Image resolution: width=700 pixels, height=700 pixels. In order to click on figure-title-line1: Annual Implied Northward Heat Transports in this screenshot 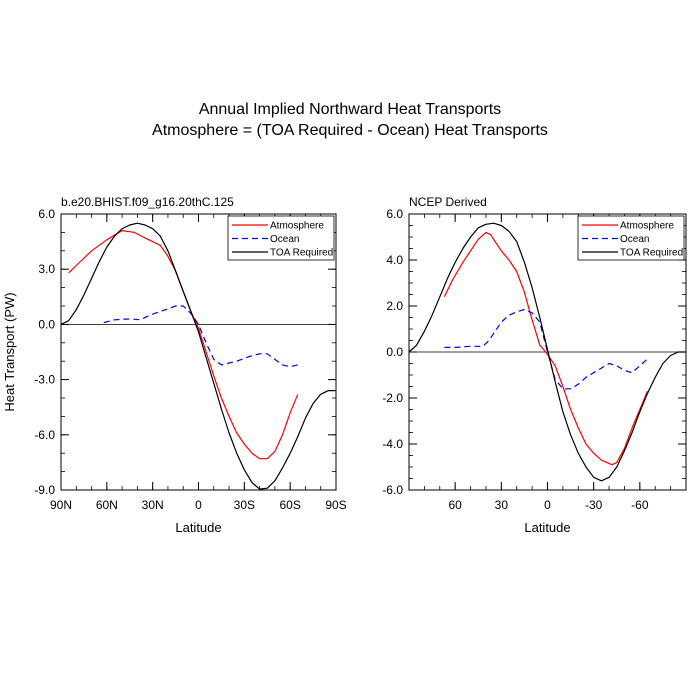, I will do `click(350, 109)`.